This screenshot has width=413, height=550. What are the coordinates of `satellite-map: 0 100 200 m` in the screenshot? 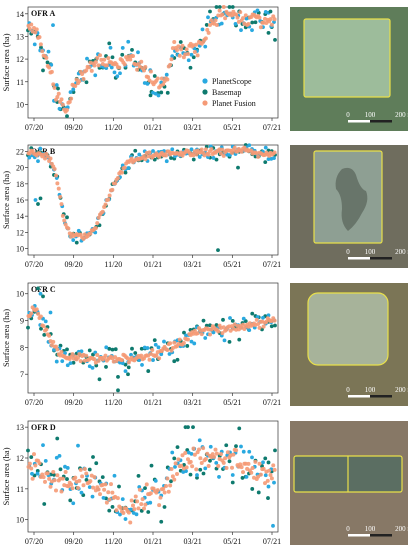 It's located at (351, 483).